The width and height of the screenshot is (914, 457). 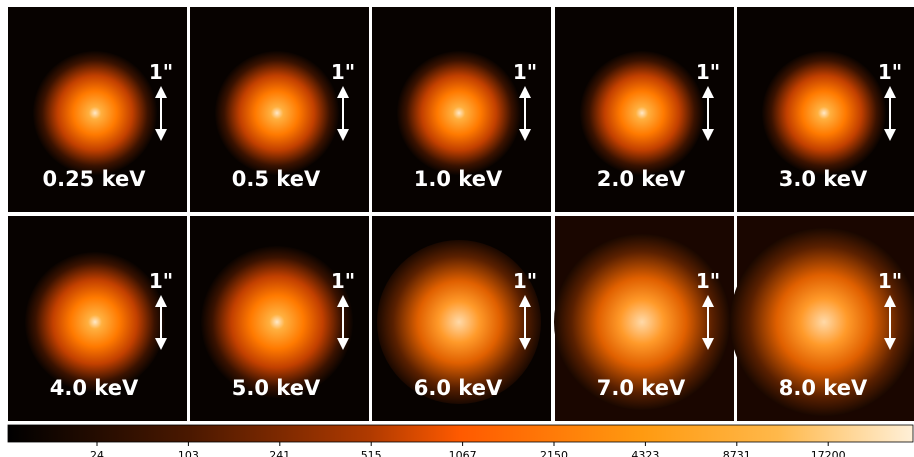 What do you see at coordinates (460, 433) in the screenshot?
I see `colorbar` at bounding box center [460, 433].